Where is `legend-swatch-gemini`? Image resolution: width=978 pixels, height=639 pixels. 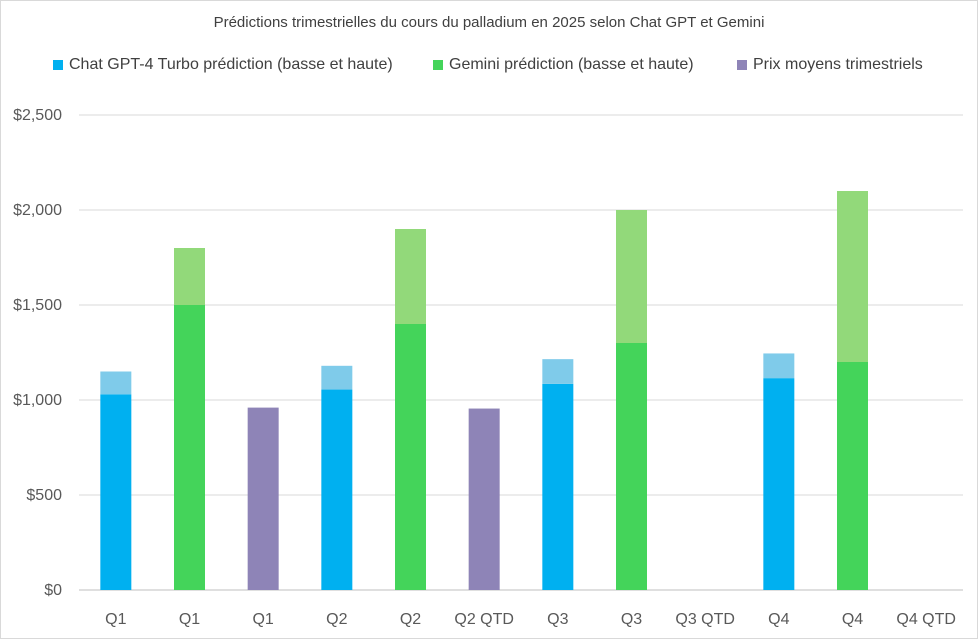
legend-swatch-gemini is located at coordinates (438, 65).